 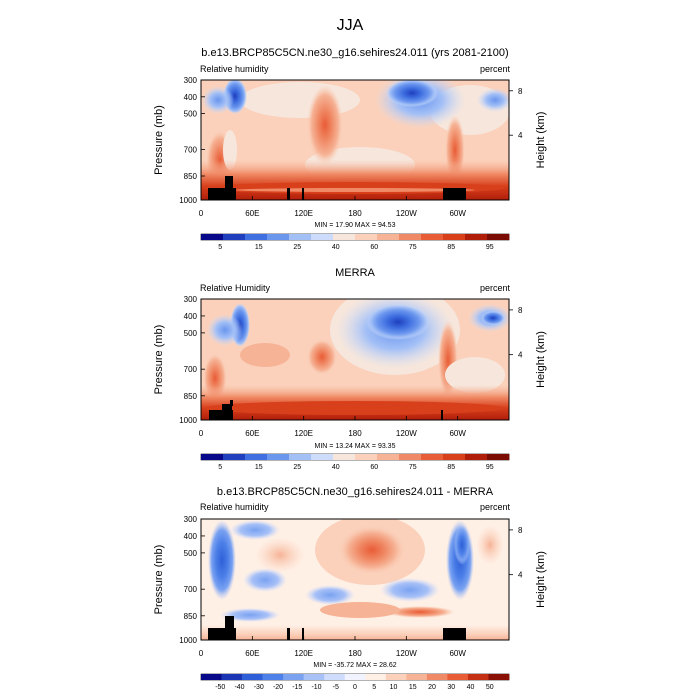 What do you see at coordinates (451, 687) in the screenshot?
I see `colorbar-label: 30` at bounding box center [451, 687].